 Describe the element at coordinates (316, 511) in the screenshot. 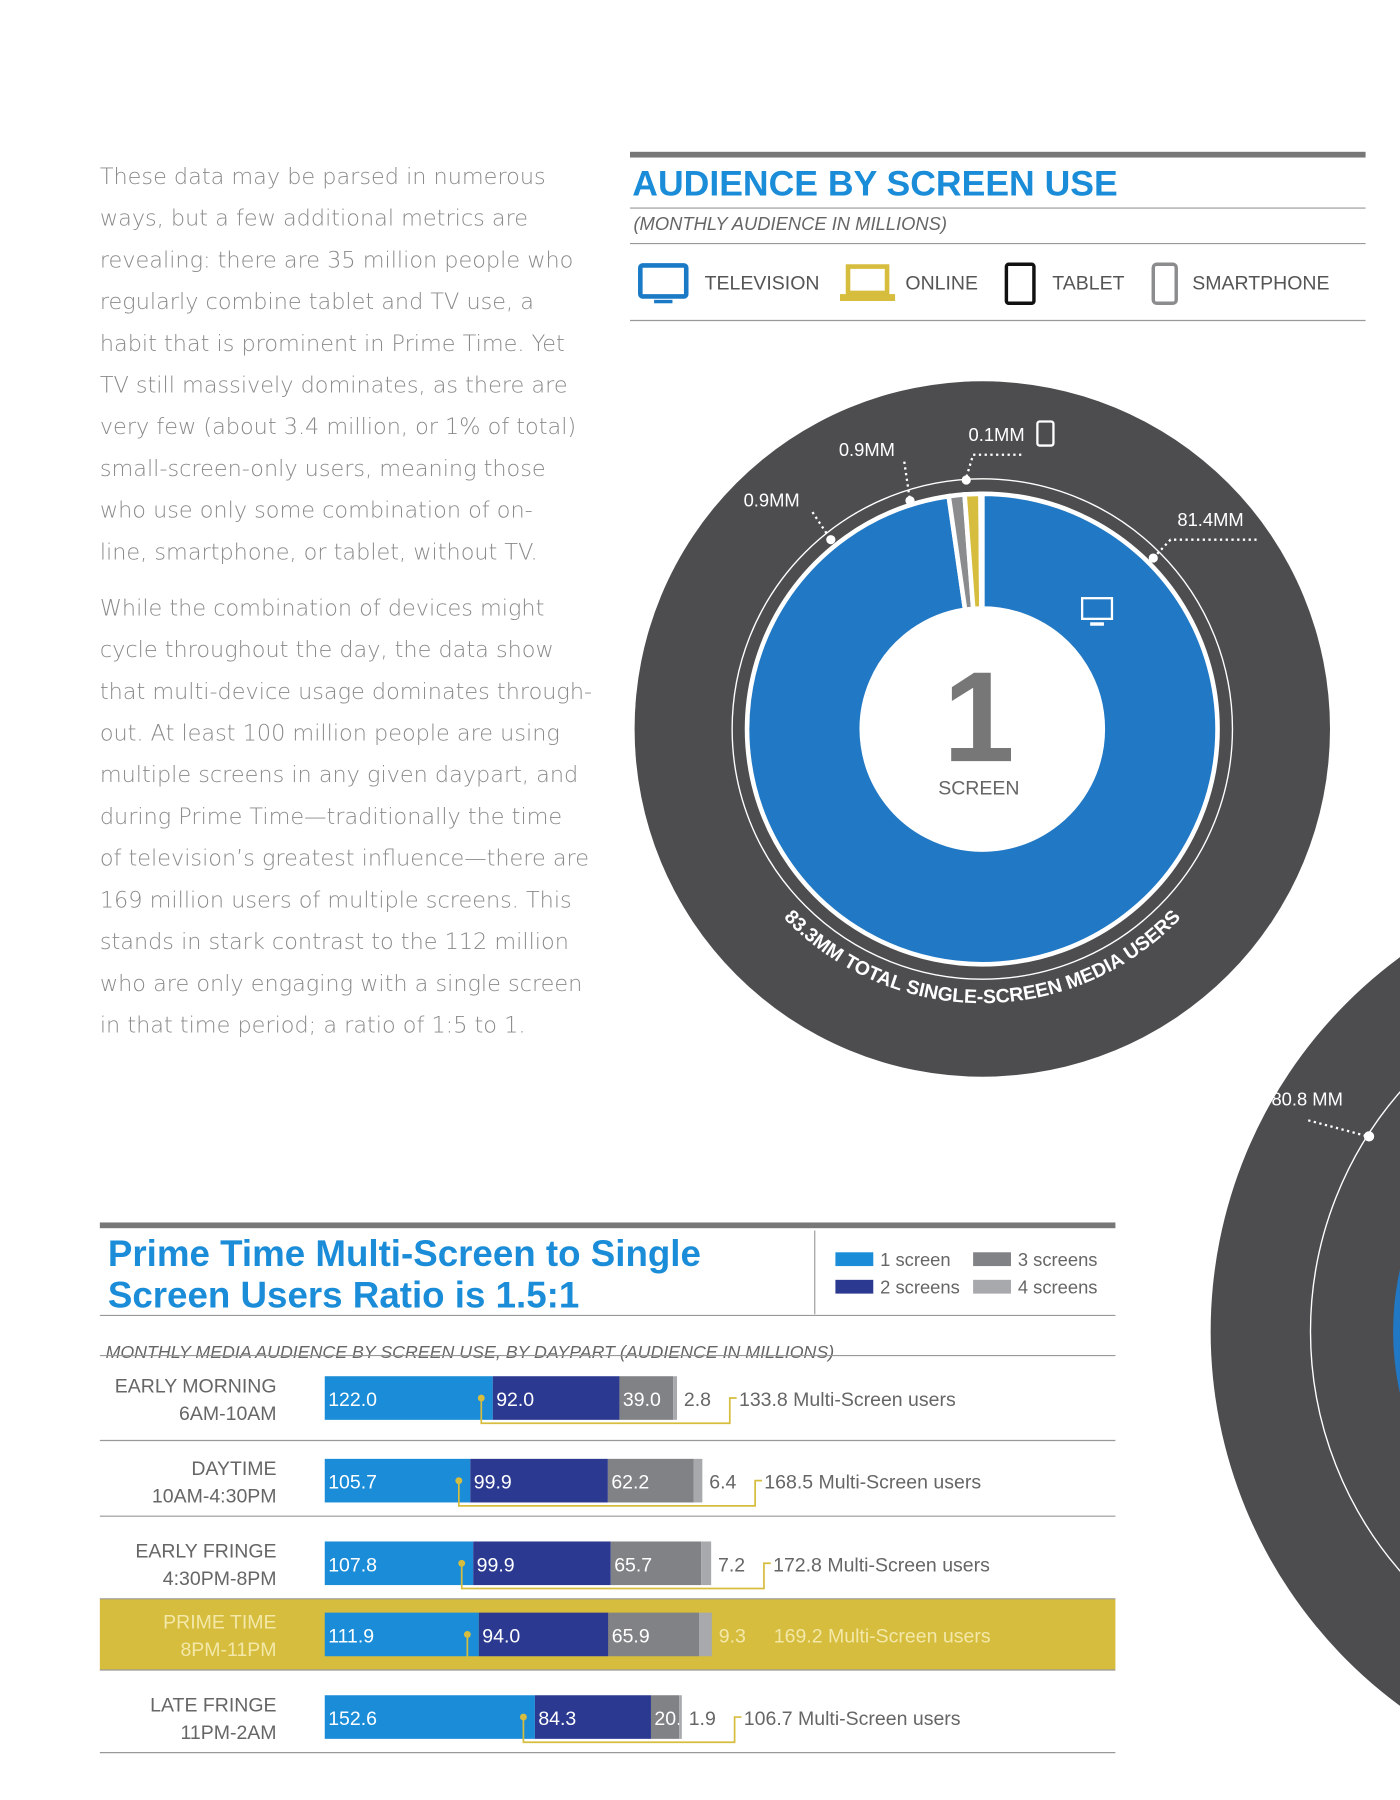

I see `body-line: who use only some combination of on-` at that location.